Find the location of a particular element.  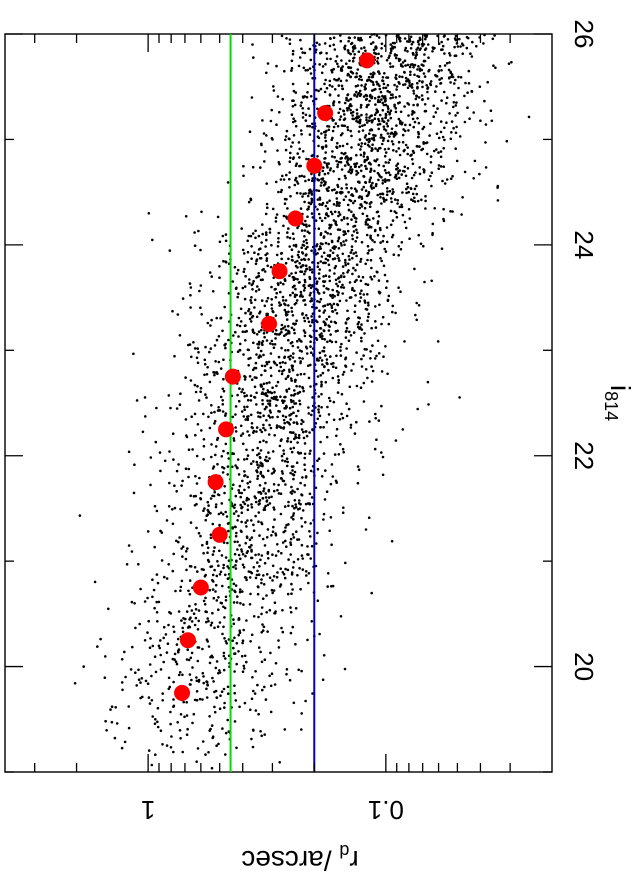

median-point is located at coordinates (226, 429).